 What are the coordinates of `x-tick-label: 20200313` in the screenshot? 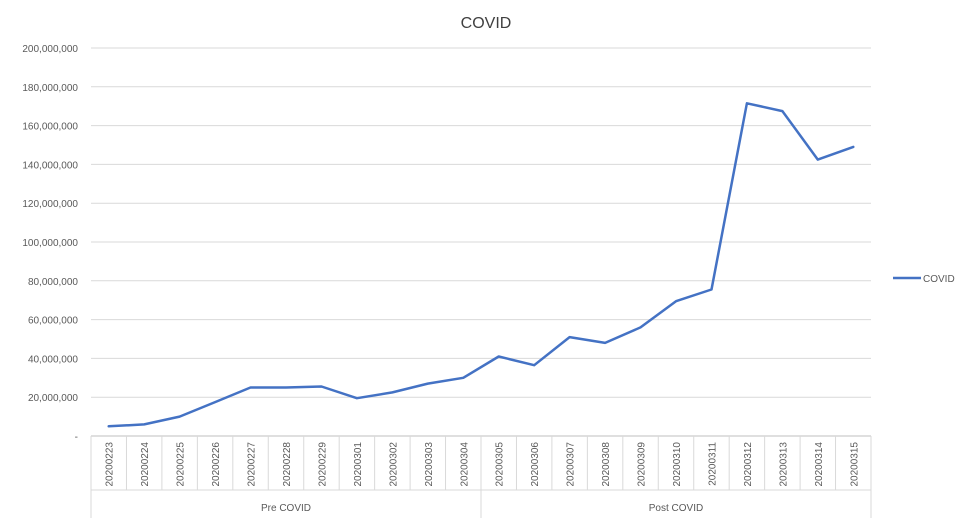 It's located at (783, 464).